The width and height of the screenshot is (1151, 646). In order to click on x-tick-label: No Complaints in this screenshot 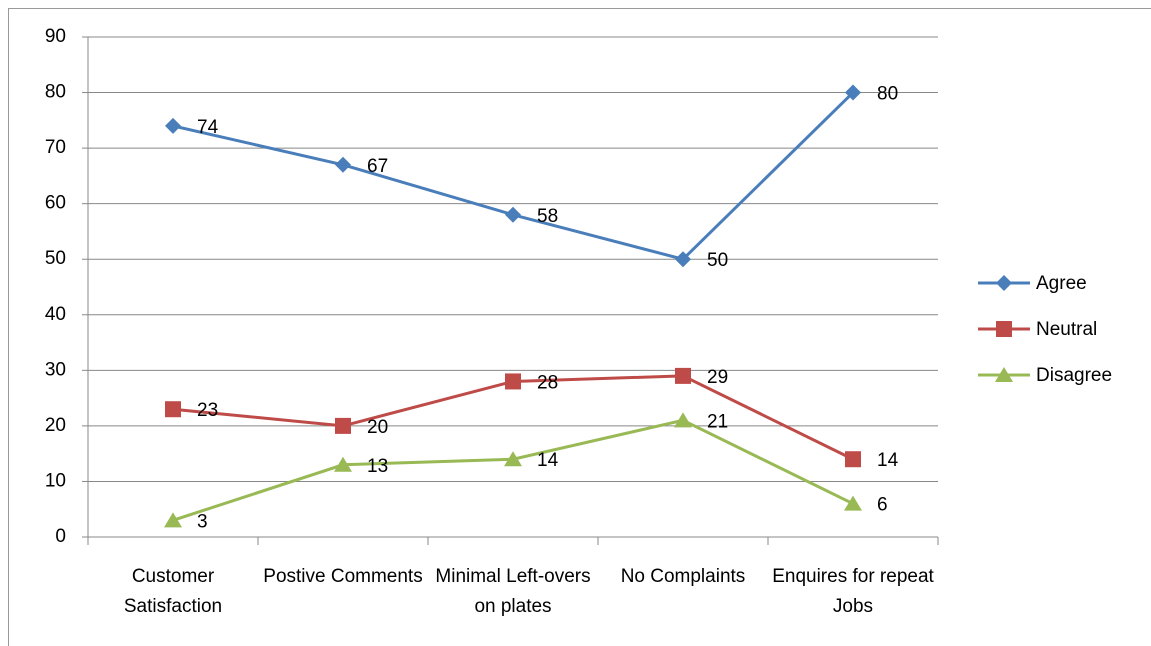, I will do `click(683, 576)`.